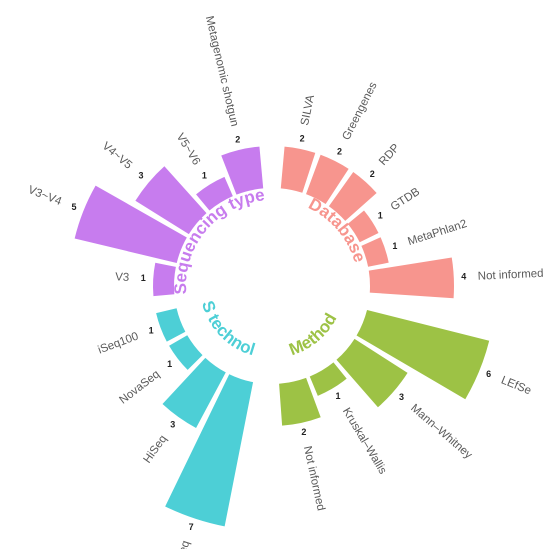 Image resolution: width=550 pixels, height=549 pixels. What do you see at coordinates (441, 431) in the screenshot?
I see `category-label-method-mann-whitney: Mann–Whitney` at bounding box center [441, 431].